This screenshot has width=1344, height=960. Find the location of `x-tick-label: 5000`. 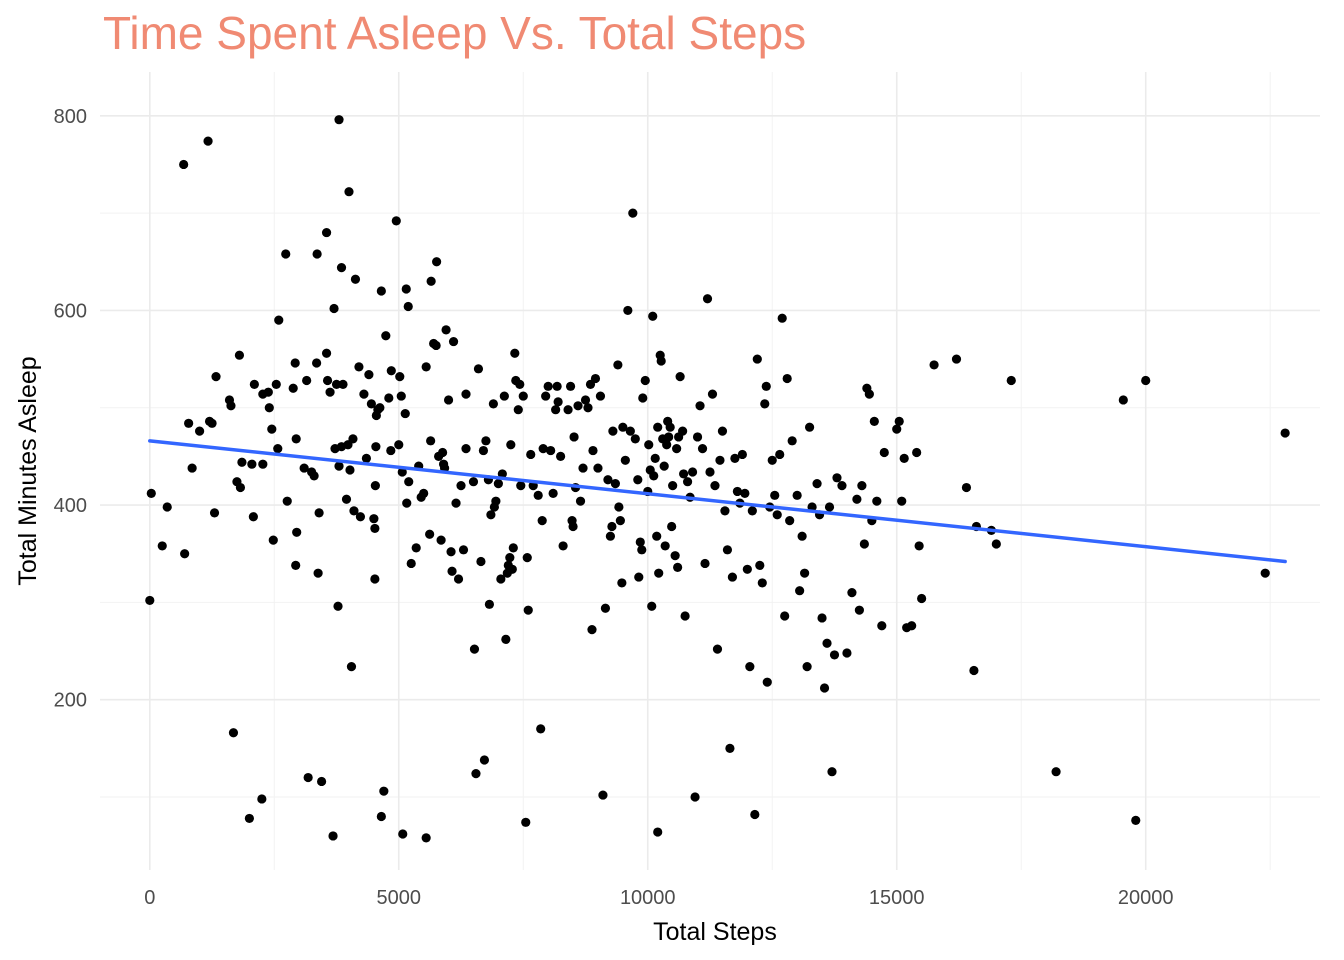

x-tick-label: 5000 is located at coordinates (399, 898).